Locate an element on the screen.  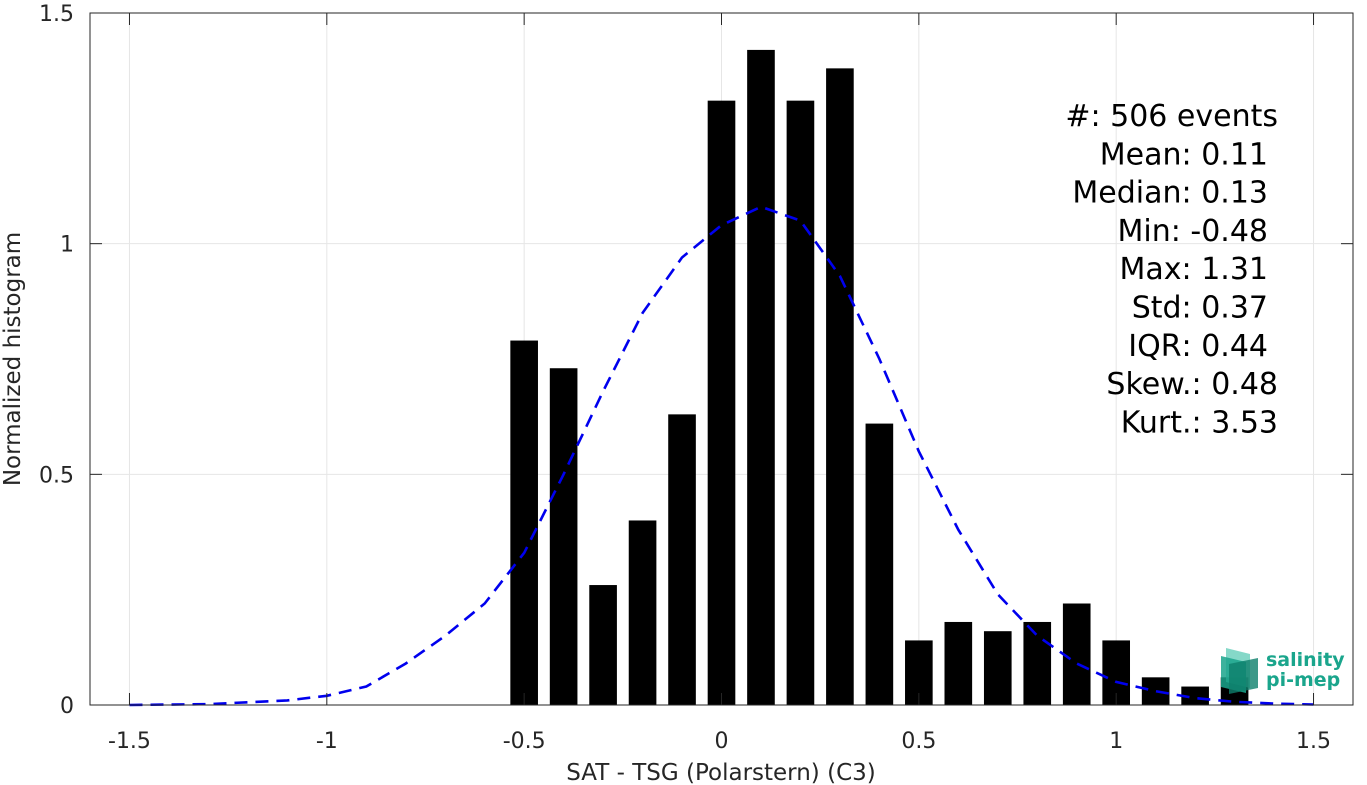
salinity-pi-mep-logo: salinity pi-mep is located at coordinates (1283, 671).